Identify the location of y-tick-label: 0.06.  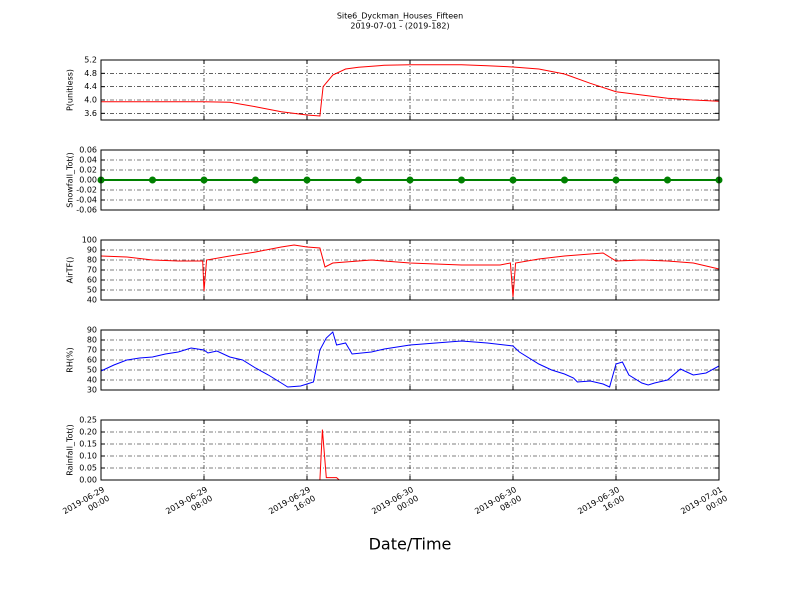
(88, 150).